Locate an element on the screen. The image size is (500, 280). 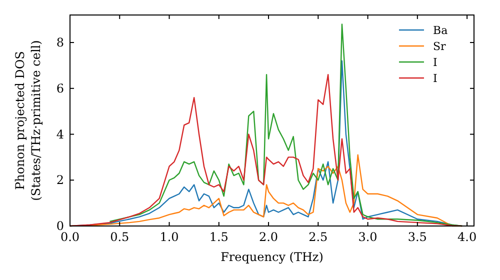
x-tick-label: 2.5 is located at coordinates (318, 237).